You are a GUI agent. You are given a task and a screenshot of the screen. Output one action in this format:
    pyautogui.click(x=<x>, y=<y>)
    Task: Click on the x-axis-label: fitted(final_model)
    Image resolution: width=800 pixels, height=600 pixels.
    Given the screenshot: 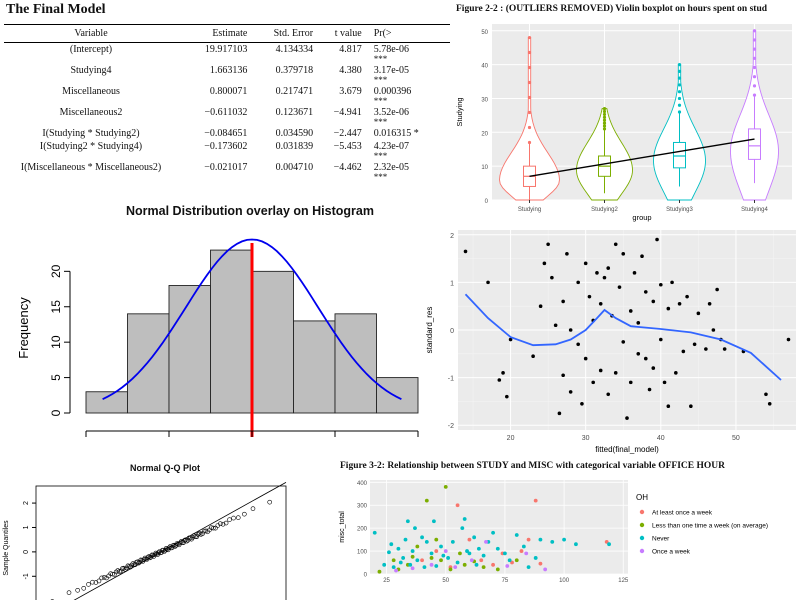 What is the action you would take?
    pyautogui.click(x=627, y=449)
    